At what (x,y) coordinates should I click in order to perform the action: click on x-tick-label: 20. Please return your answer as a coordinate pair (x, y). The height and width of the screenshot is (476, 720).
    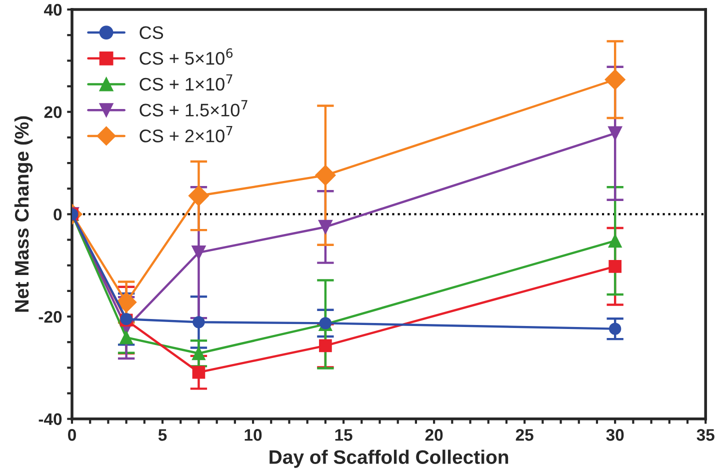
    Looking at the image, I should click on (434, 435).